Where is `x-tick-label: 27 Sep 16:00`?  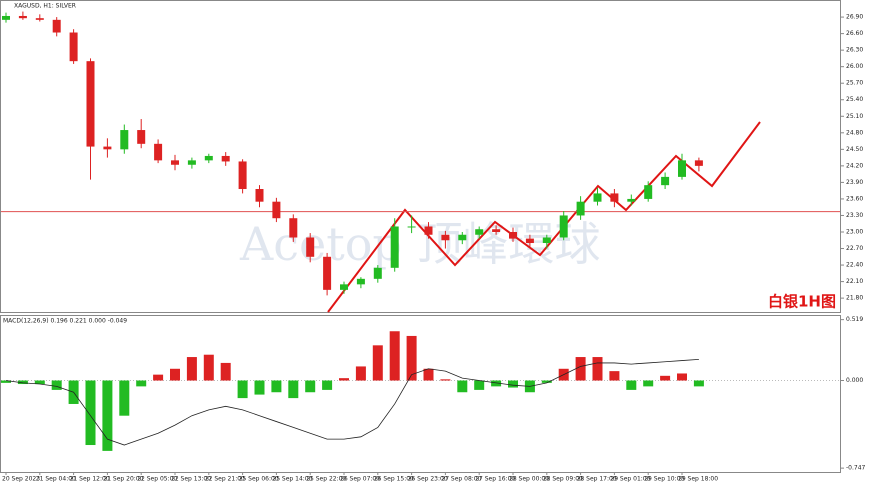 x-tick-label: 27 Sep 16:00 is located at coordinates (495, 479).